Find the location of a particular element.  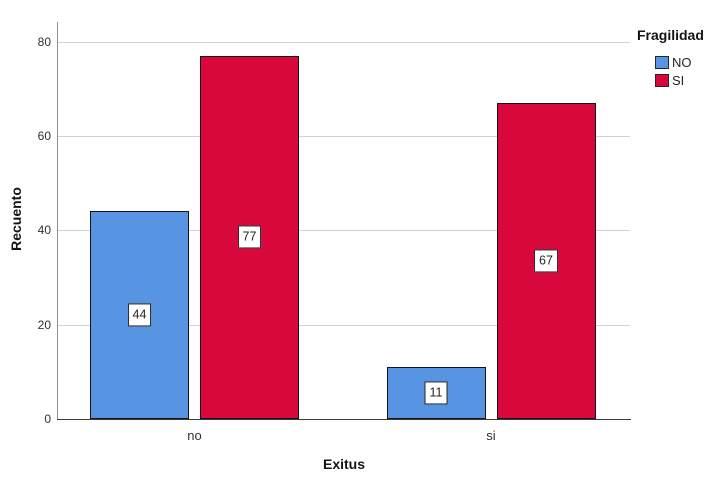

bar-no-NO is located at coordinates (139, 315).